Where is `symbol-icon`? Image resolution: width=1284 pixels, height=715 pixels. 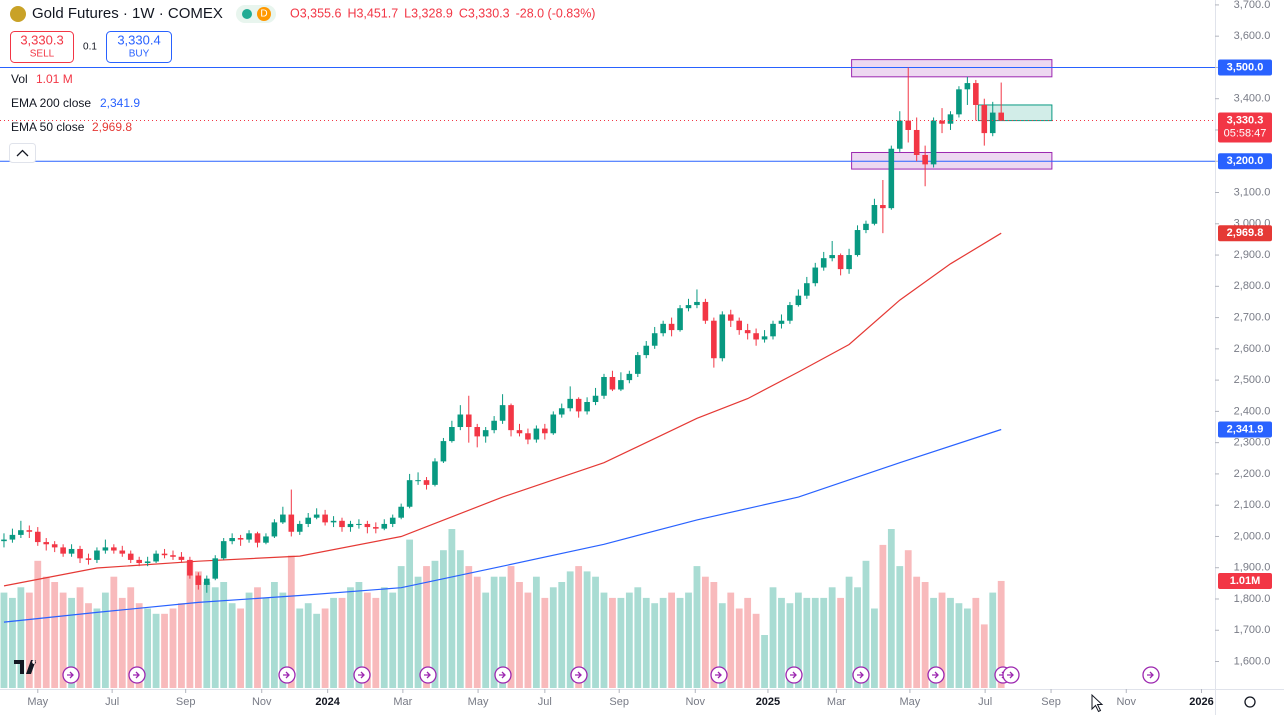 symbol-icon is located at coordinates (18, 14).